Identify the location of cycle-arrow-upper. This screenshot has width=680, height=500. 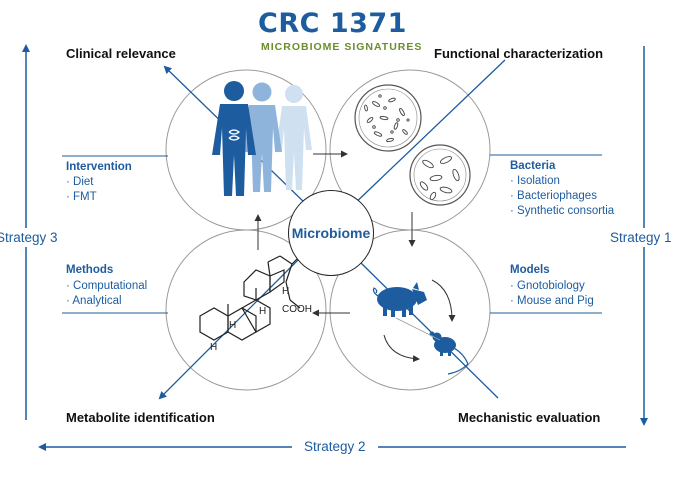
(443, 300).